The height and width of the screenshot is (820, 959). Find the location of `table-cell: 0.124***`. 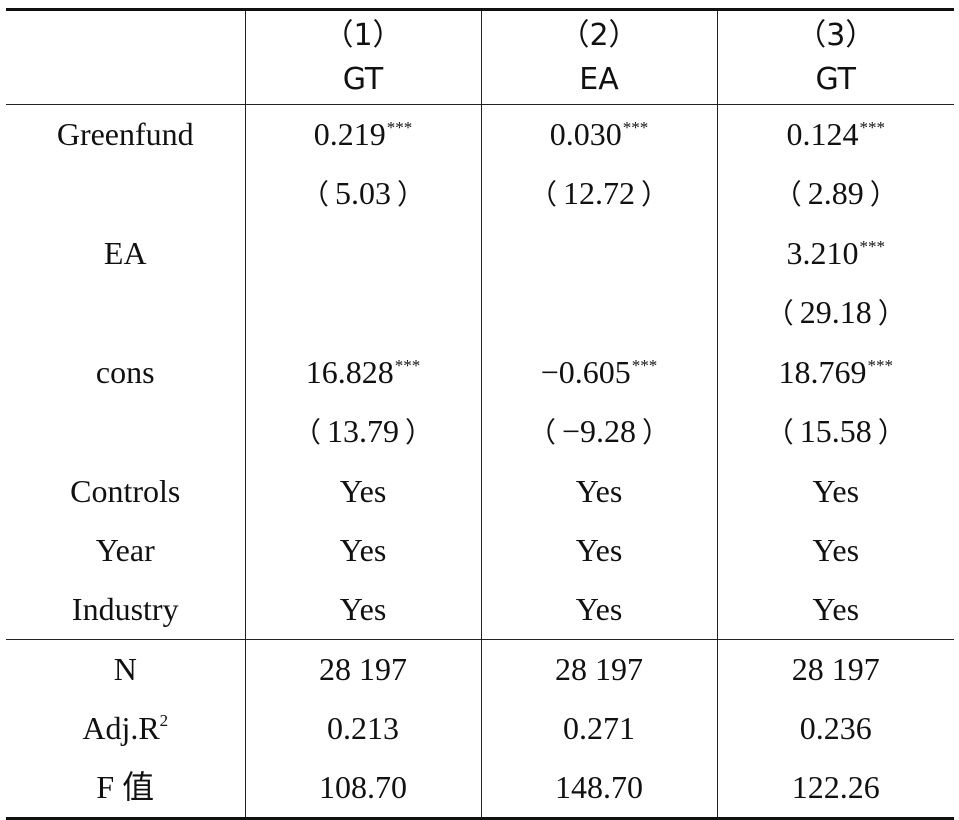

table-cell: 0.124*** is located at coordinates (835, 134).